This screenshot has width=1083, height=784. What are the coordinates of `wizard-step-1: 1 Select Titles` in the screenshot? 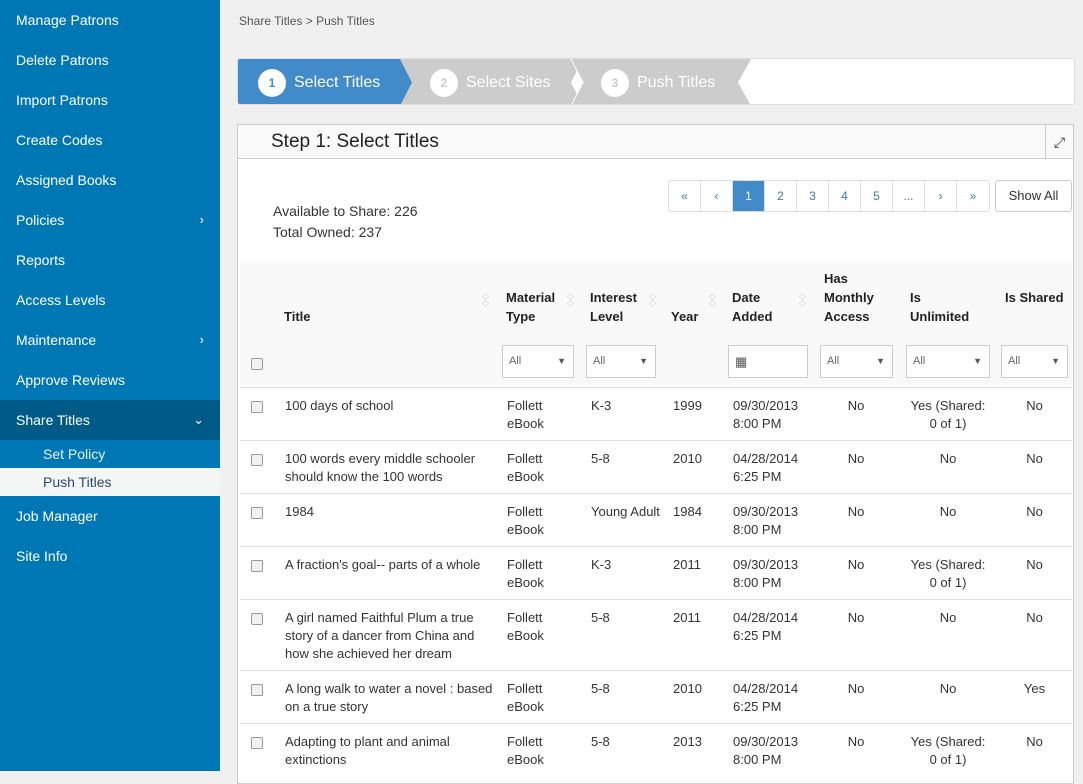 It's located at (319, 81).